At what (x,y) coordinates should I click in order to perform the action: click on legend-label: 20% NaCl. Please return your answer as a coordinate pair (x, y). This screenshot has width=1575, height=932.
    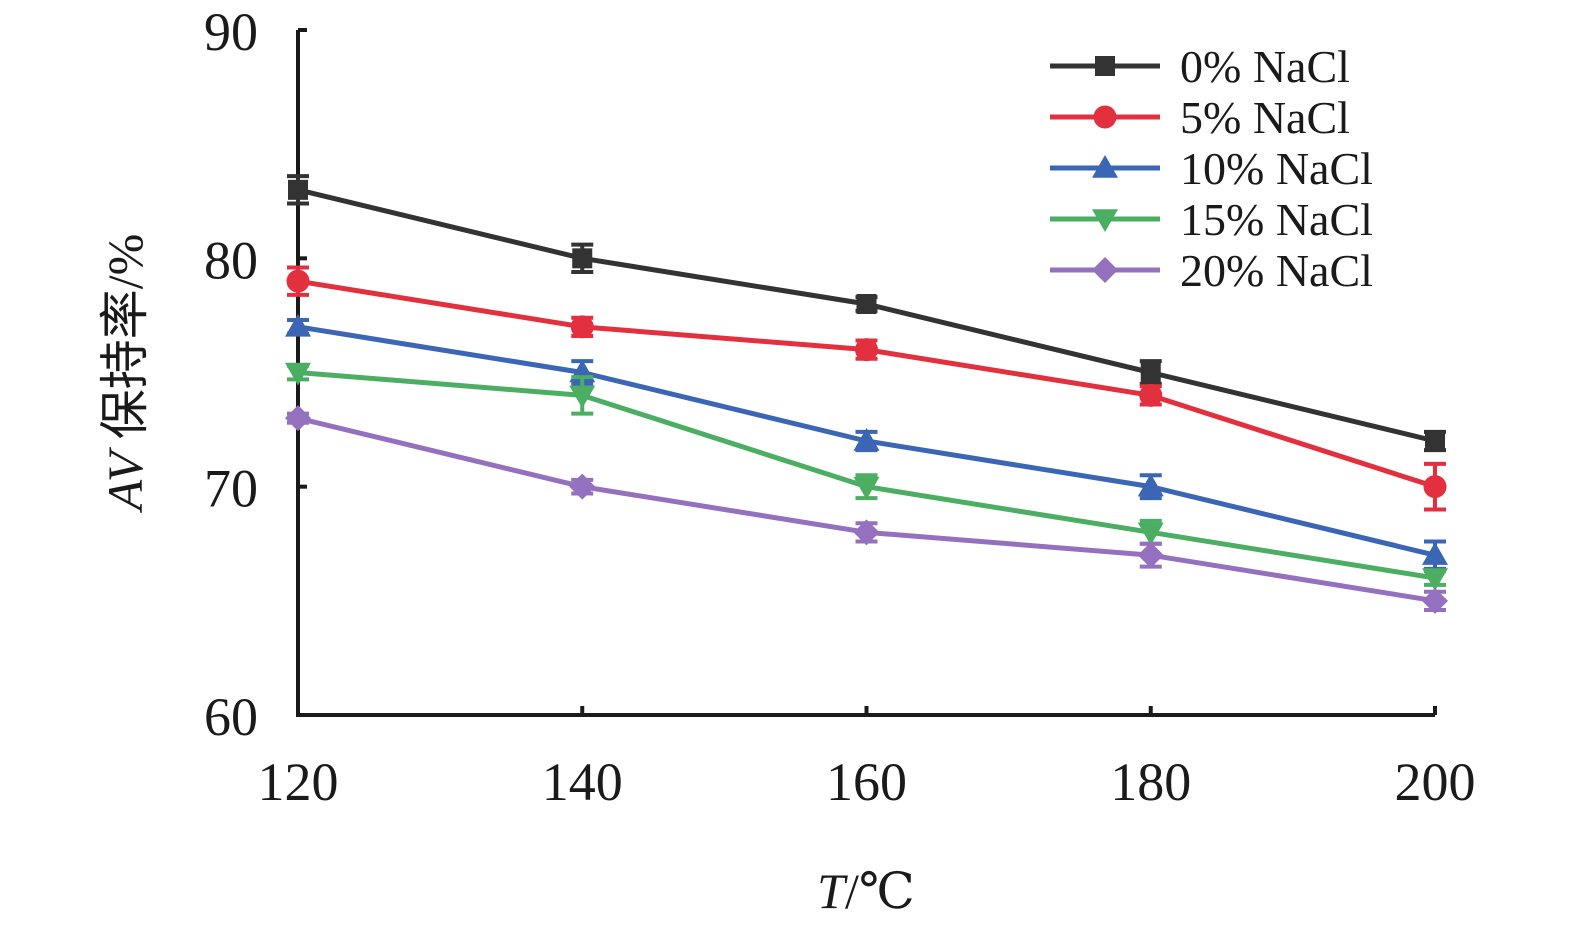
    Looking at the image, I should click on (1276, 270).